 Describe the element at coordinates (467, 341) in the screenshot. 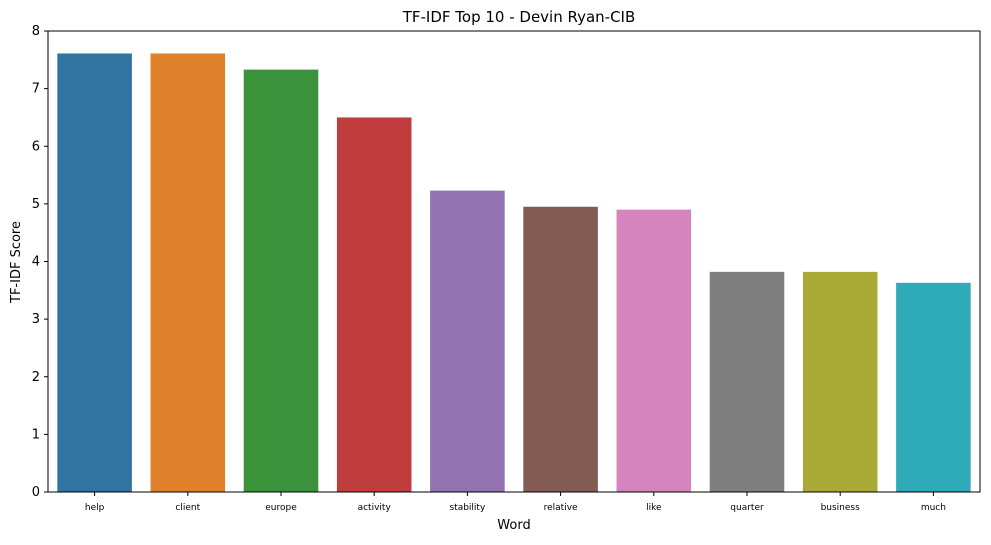

I see `bar-stability` at that location.